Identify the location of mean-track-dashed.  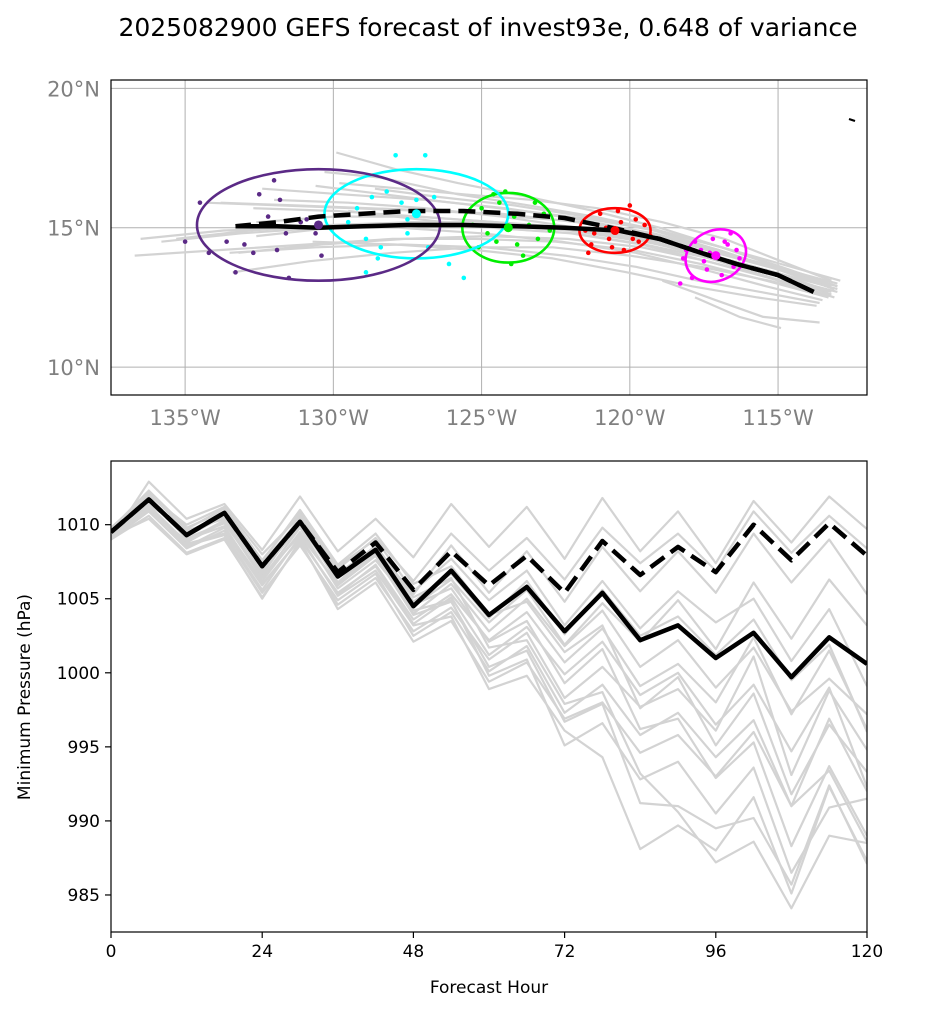
(525, 251).